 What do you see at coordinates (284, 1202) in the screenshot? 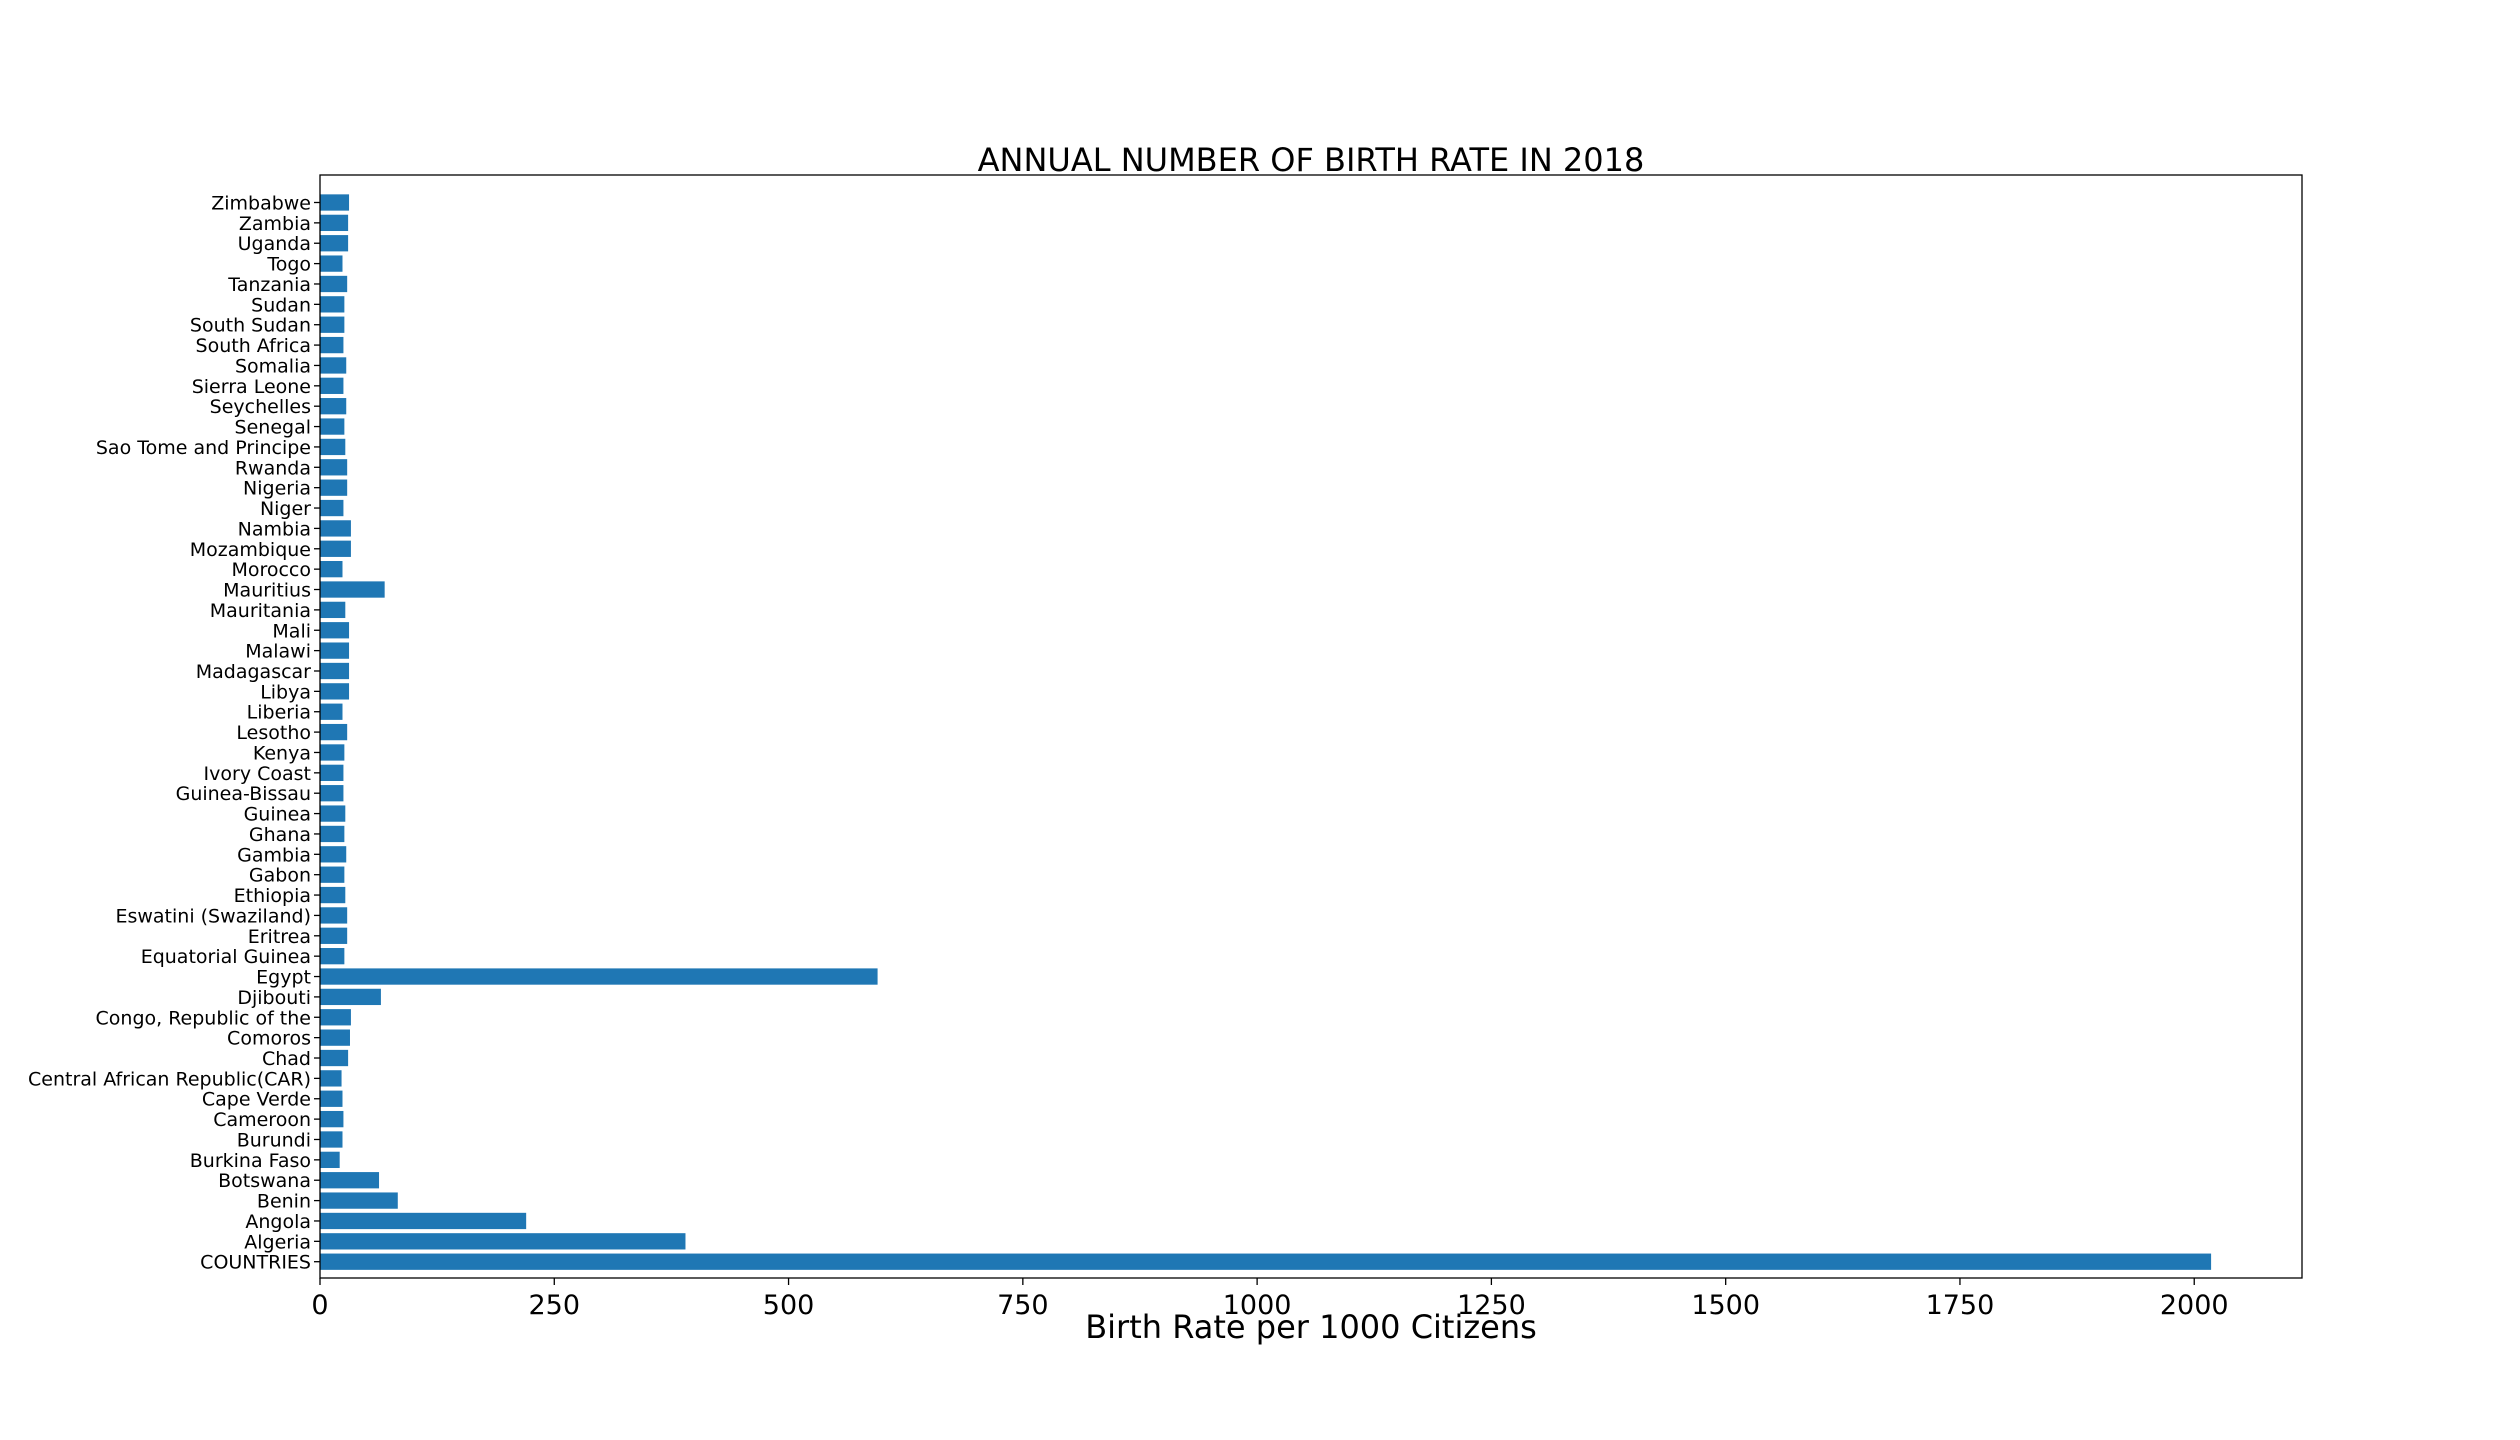
I see `y-tick-label-3: Benin` at bounding box center [284, 1202].